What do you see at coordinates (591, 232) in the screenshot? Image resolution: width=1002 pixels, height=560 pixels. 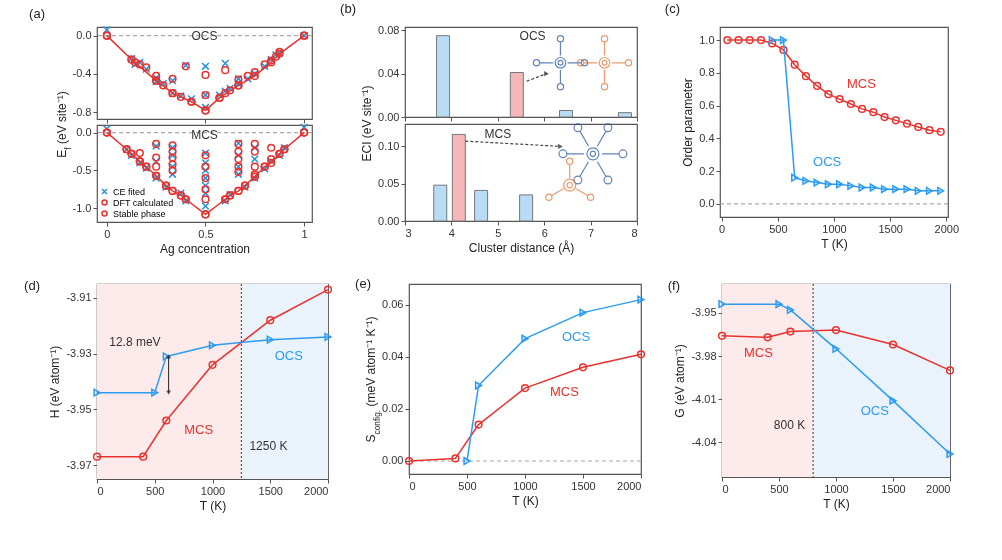 I see `x-tick-label: 7` at bounding box center [591, 232].